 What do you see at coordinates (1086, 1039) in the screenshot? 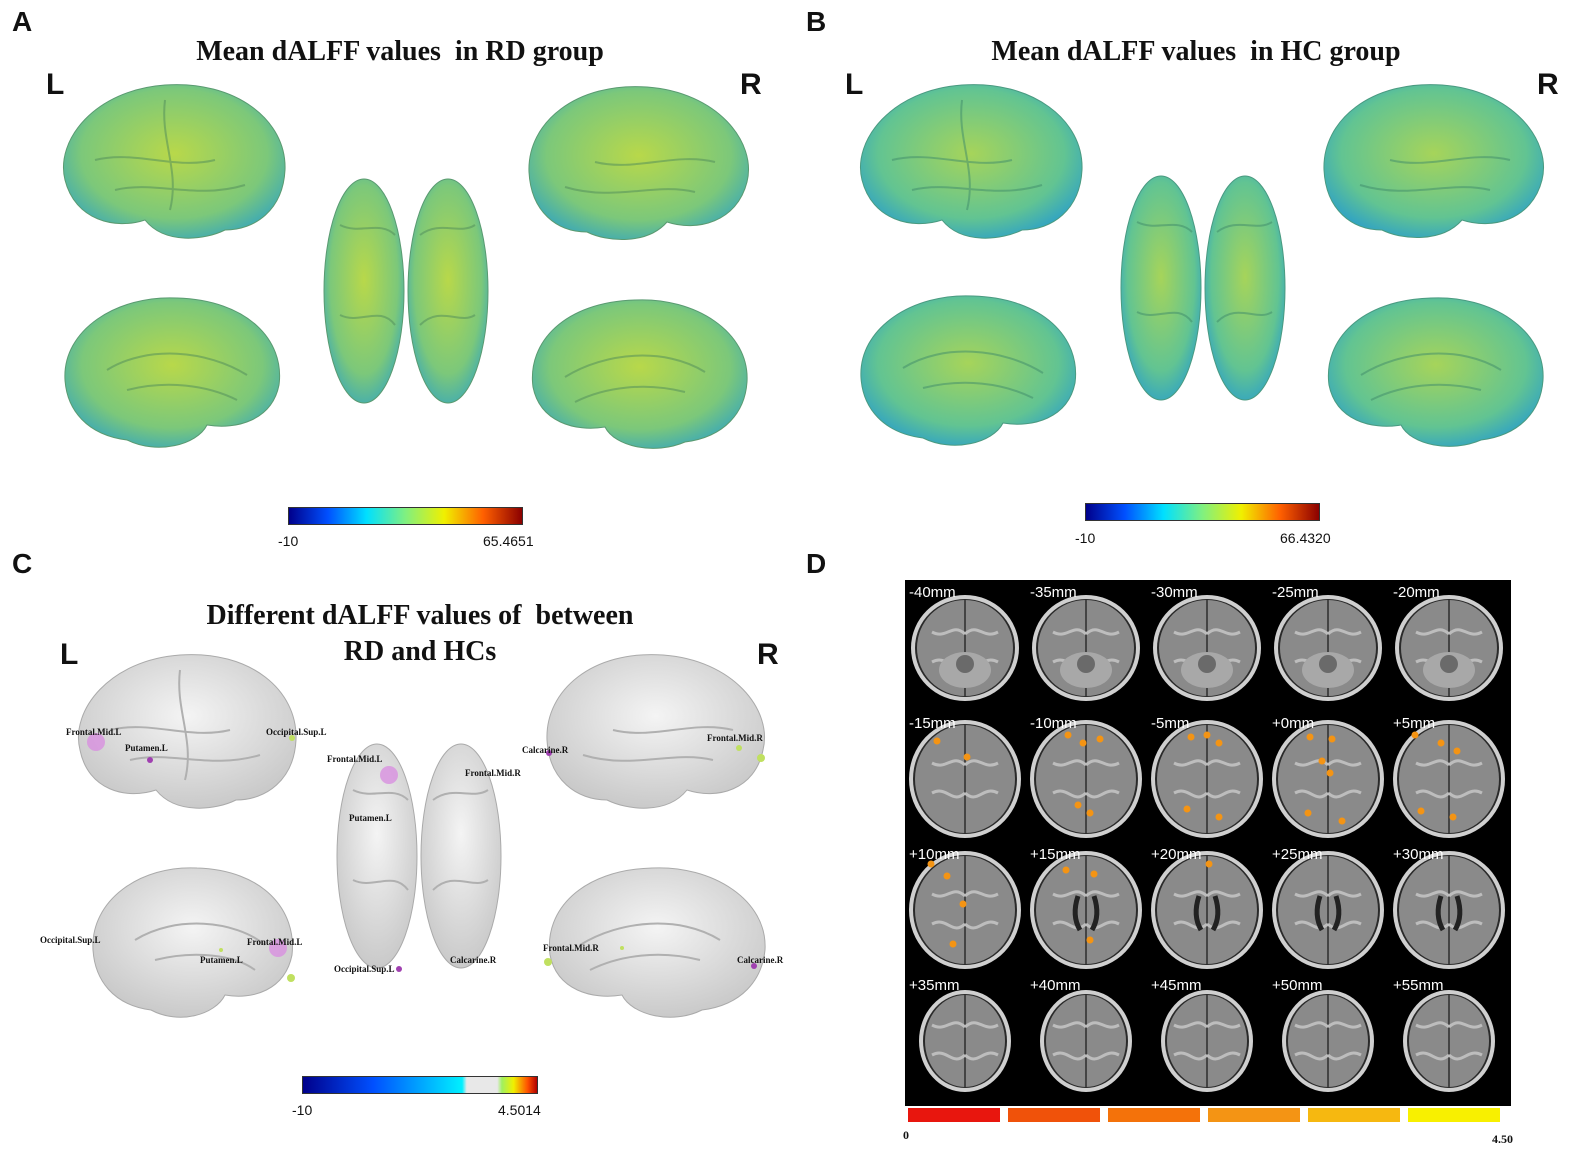
I see `axial-slice: +40mm` at bounding box center [1086, 1039].